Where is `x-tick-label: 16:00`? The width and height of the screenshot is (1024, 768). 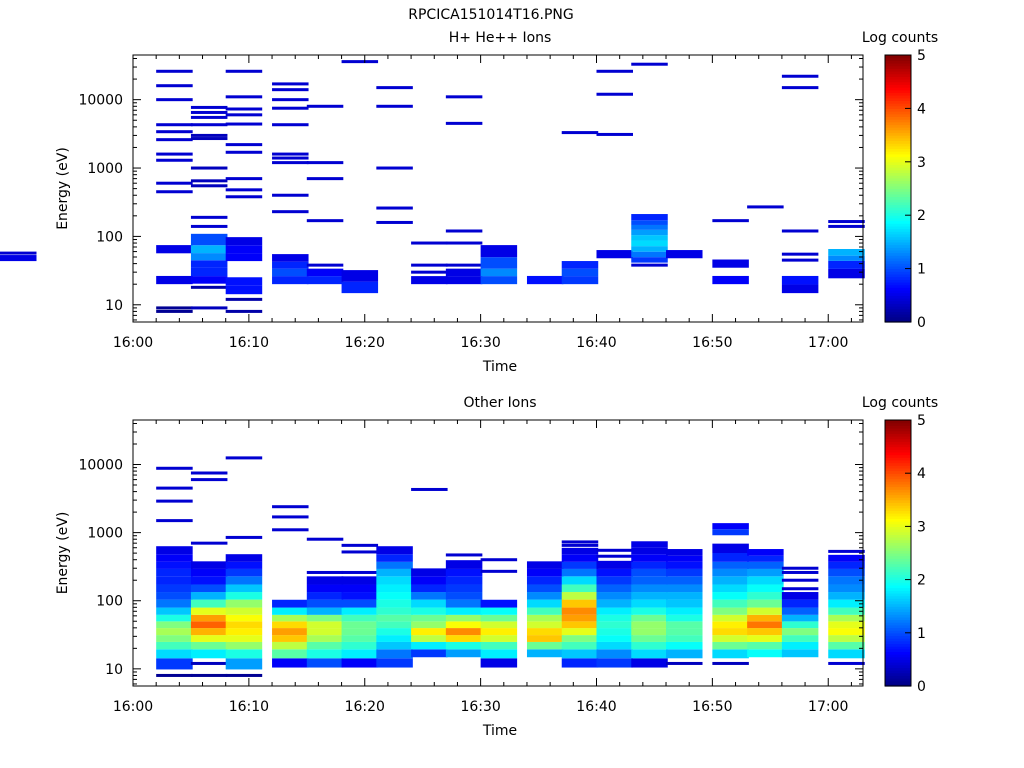 x-tick-label: 16:00 is located at coordinates (133, 343).